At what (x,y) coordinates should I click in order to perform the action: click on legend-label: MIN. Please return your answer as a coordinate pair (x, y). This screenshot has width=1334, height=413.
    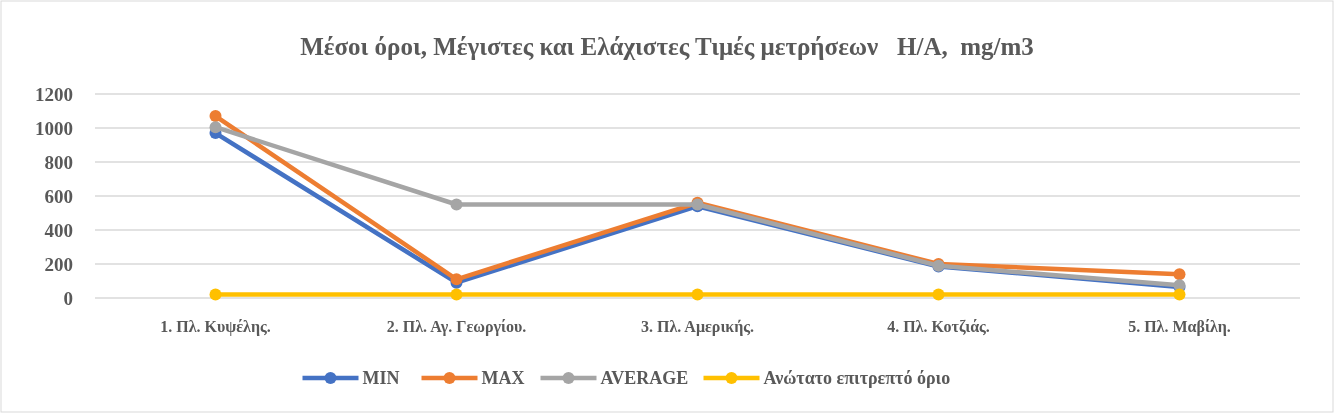
    Looking at the image, I should click on (381, 378).